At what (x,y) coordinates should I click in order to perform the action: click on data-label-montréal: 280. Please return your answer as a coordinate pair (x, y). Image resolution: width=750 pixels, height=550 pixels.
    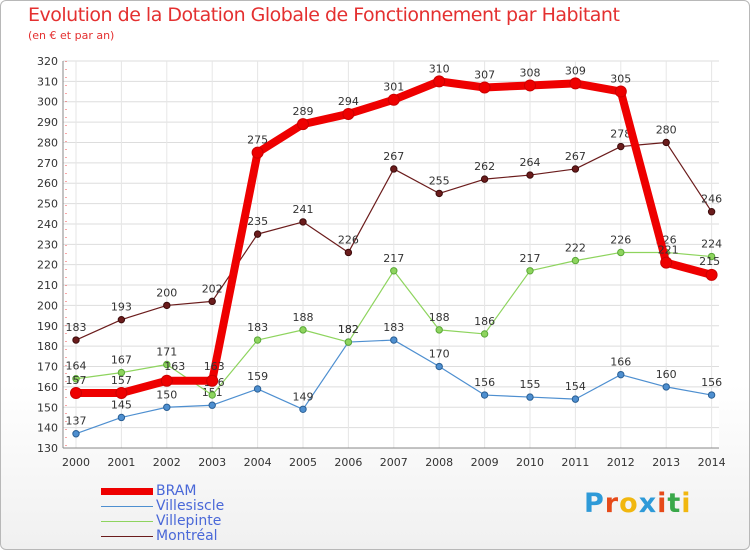
    Looking at the image, I should click on (666, 129).